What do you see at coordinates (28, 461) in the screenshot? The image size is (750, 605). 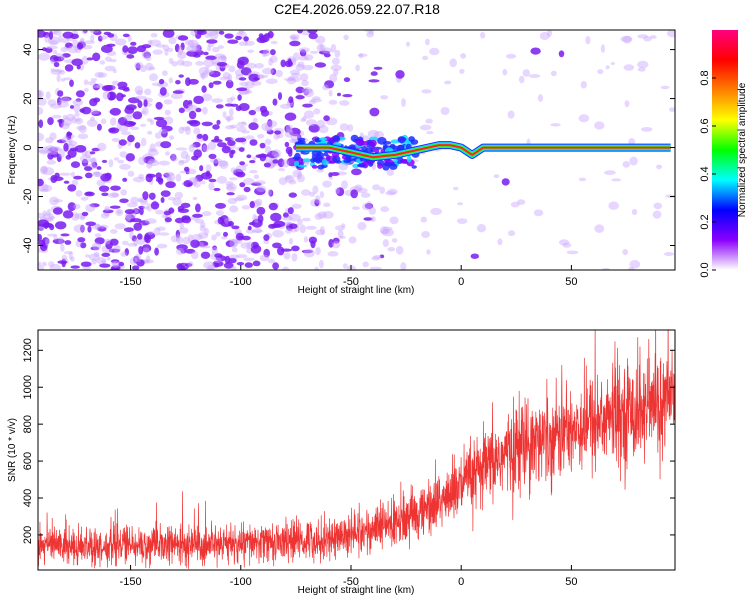 I see `y-tick-label: 600` at bounding box center [28, 461].